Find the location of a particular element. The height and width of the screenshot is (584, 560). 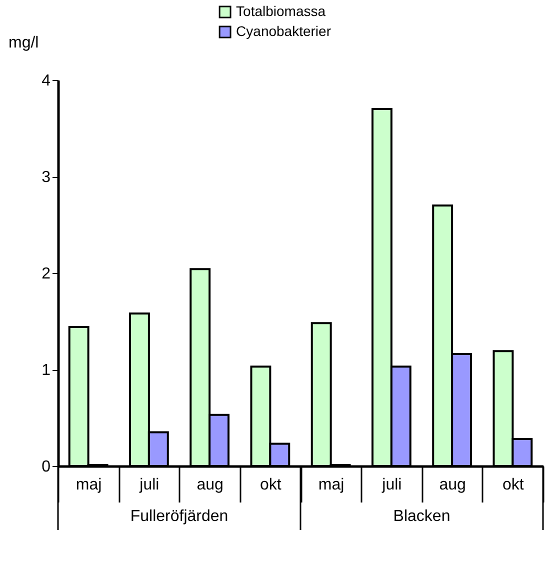

y-tick-label: 0 is located at coordinates (46, 467).